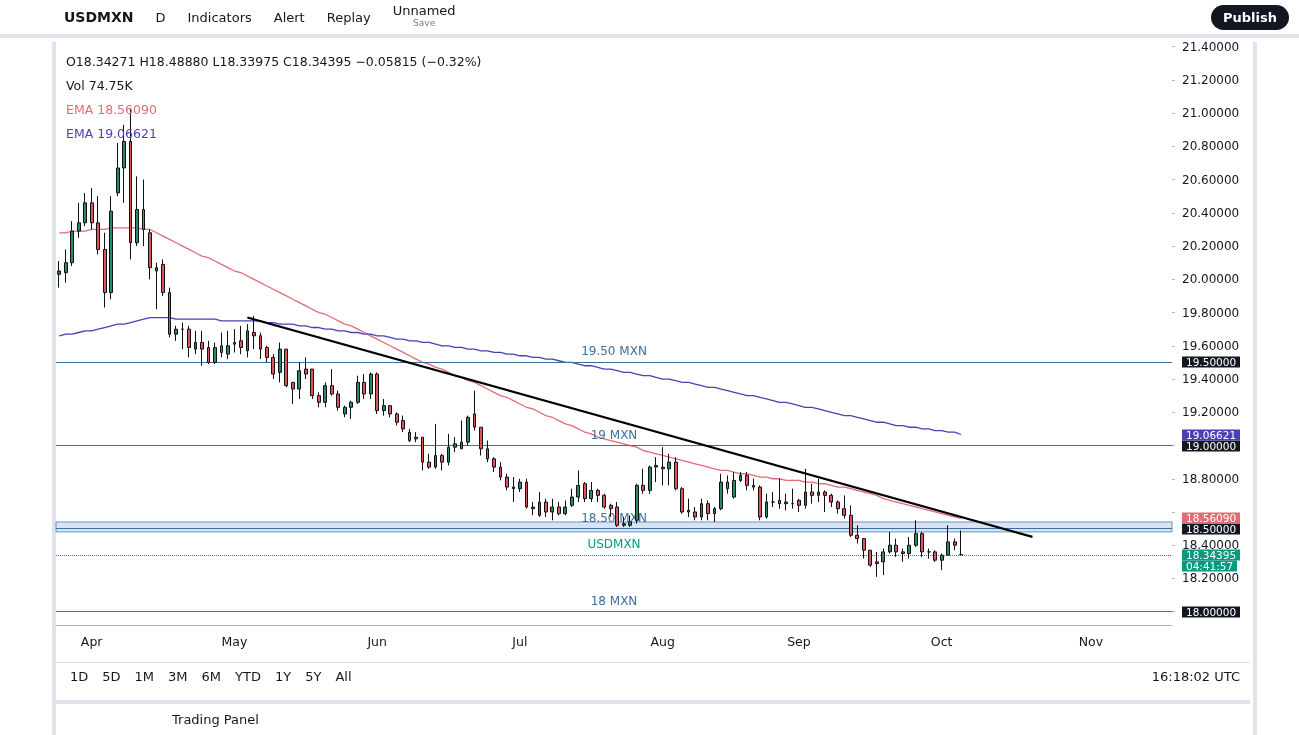  What do you see at coordinates (1211, 611) in the screenshot?
I see `text: 18.00000` at bounding box center [1211, 611].